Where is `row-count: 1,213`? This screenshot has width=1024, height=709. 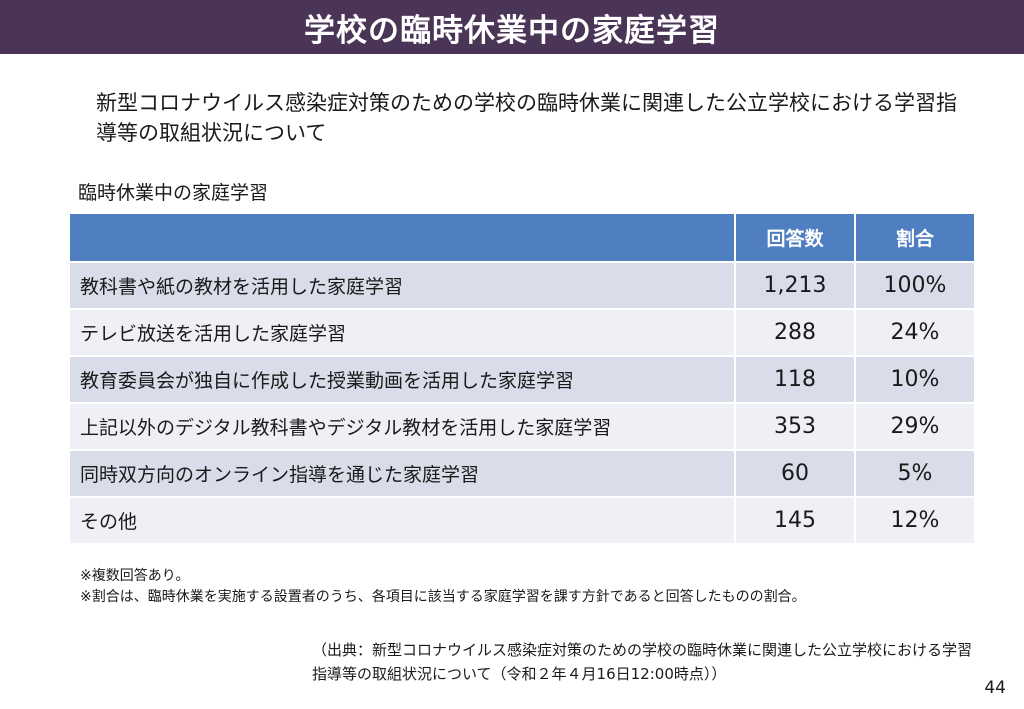 row-count: 1,213 is located at coordinates (795, 285).